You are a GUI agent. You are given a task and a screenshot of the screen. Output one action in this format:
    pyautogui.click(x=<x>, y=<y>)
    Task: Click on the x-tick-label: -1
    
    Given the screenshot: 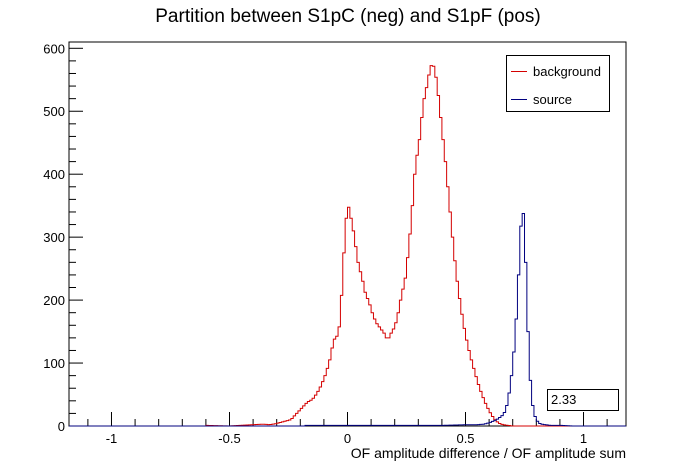 What is the action you would take?
    pyautogui.click(x=112, y=438)
    